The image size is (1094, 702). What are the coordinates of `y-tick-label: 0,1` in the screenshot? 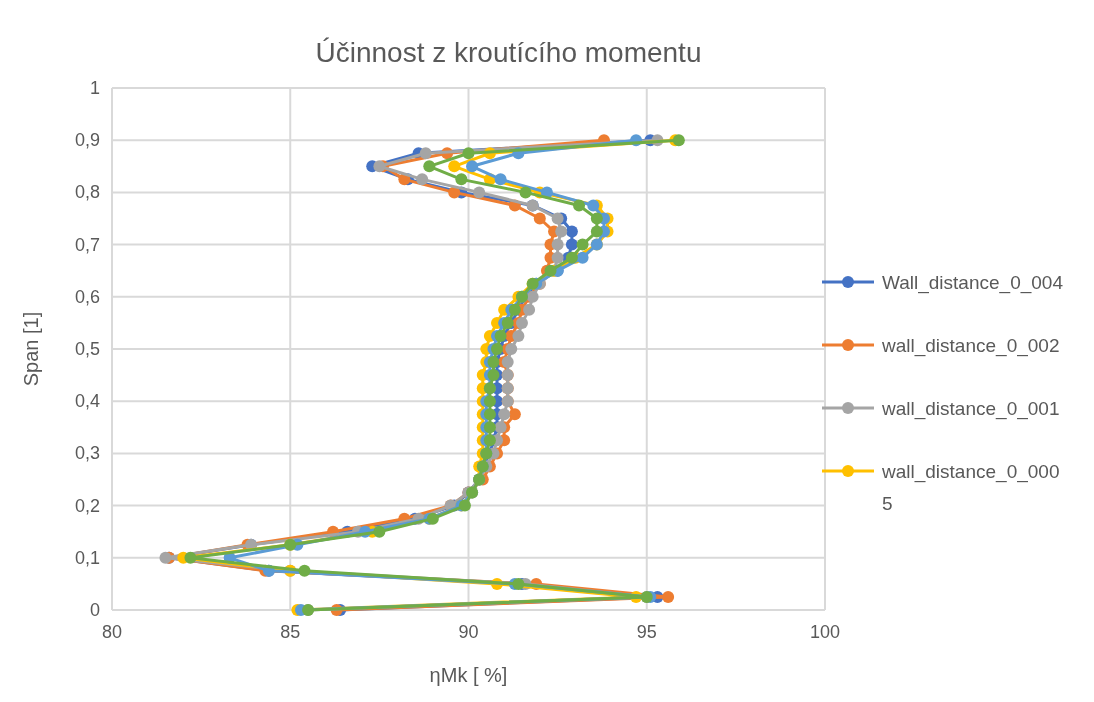 It's located at (87, 557).